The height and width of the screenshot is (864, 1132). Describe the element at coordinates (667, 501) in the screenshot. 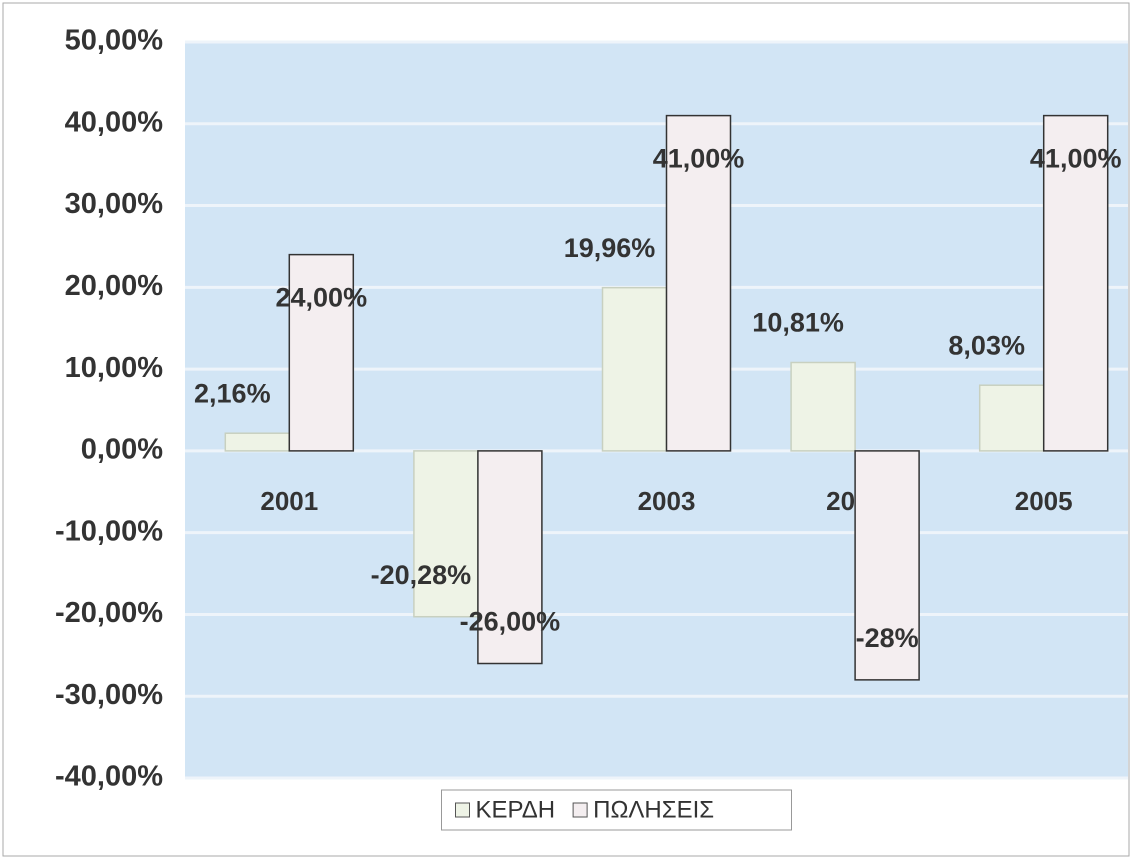

I see `x-tick-label: 2003` at that location.